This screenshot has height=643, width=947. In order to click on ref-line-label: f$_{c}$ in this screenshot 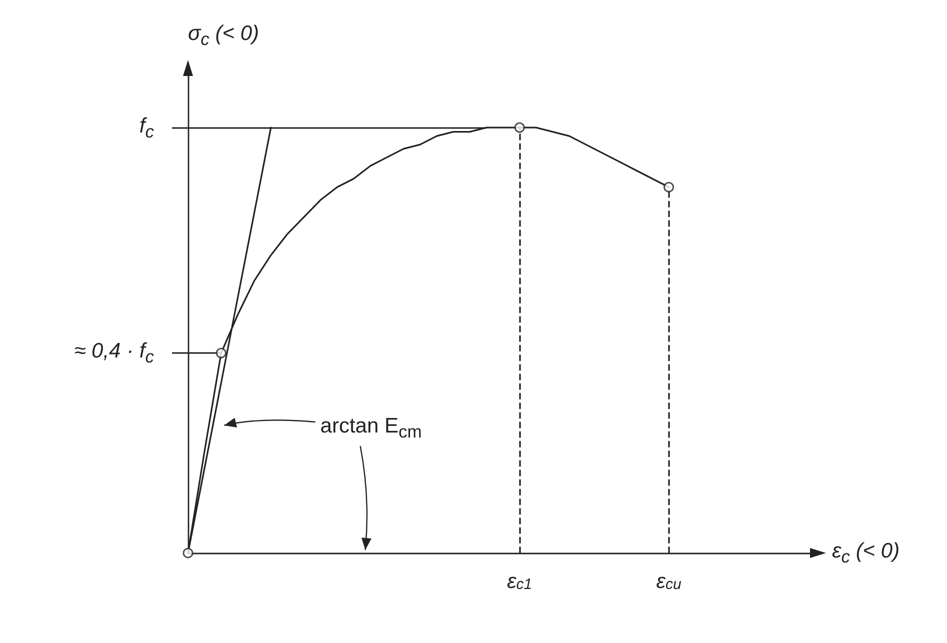, I will do `click(146, 127)`.